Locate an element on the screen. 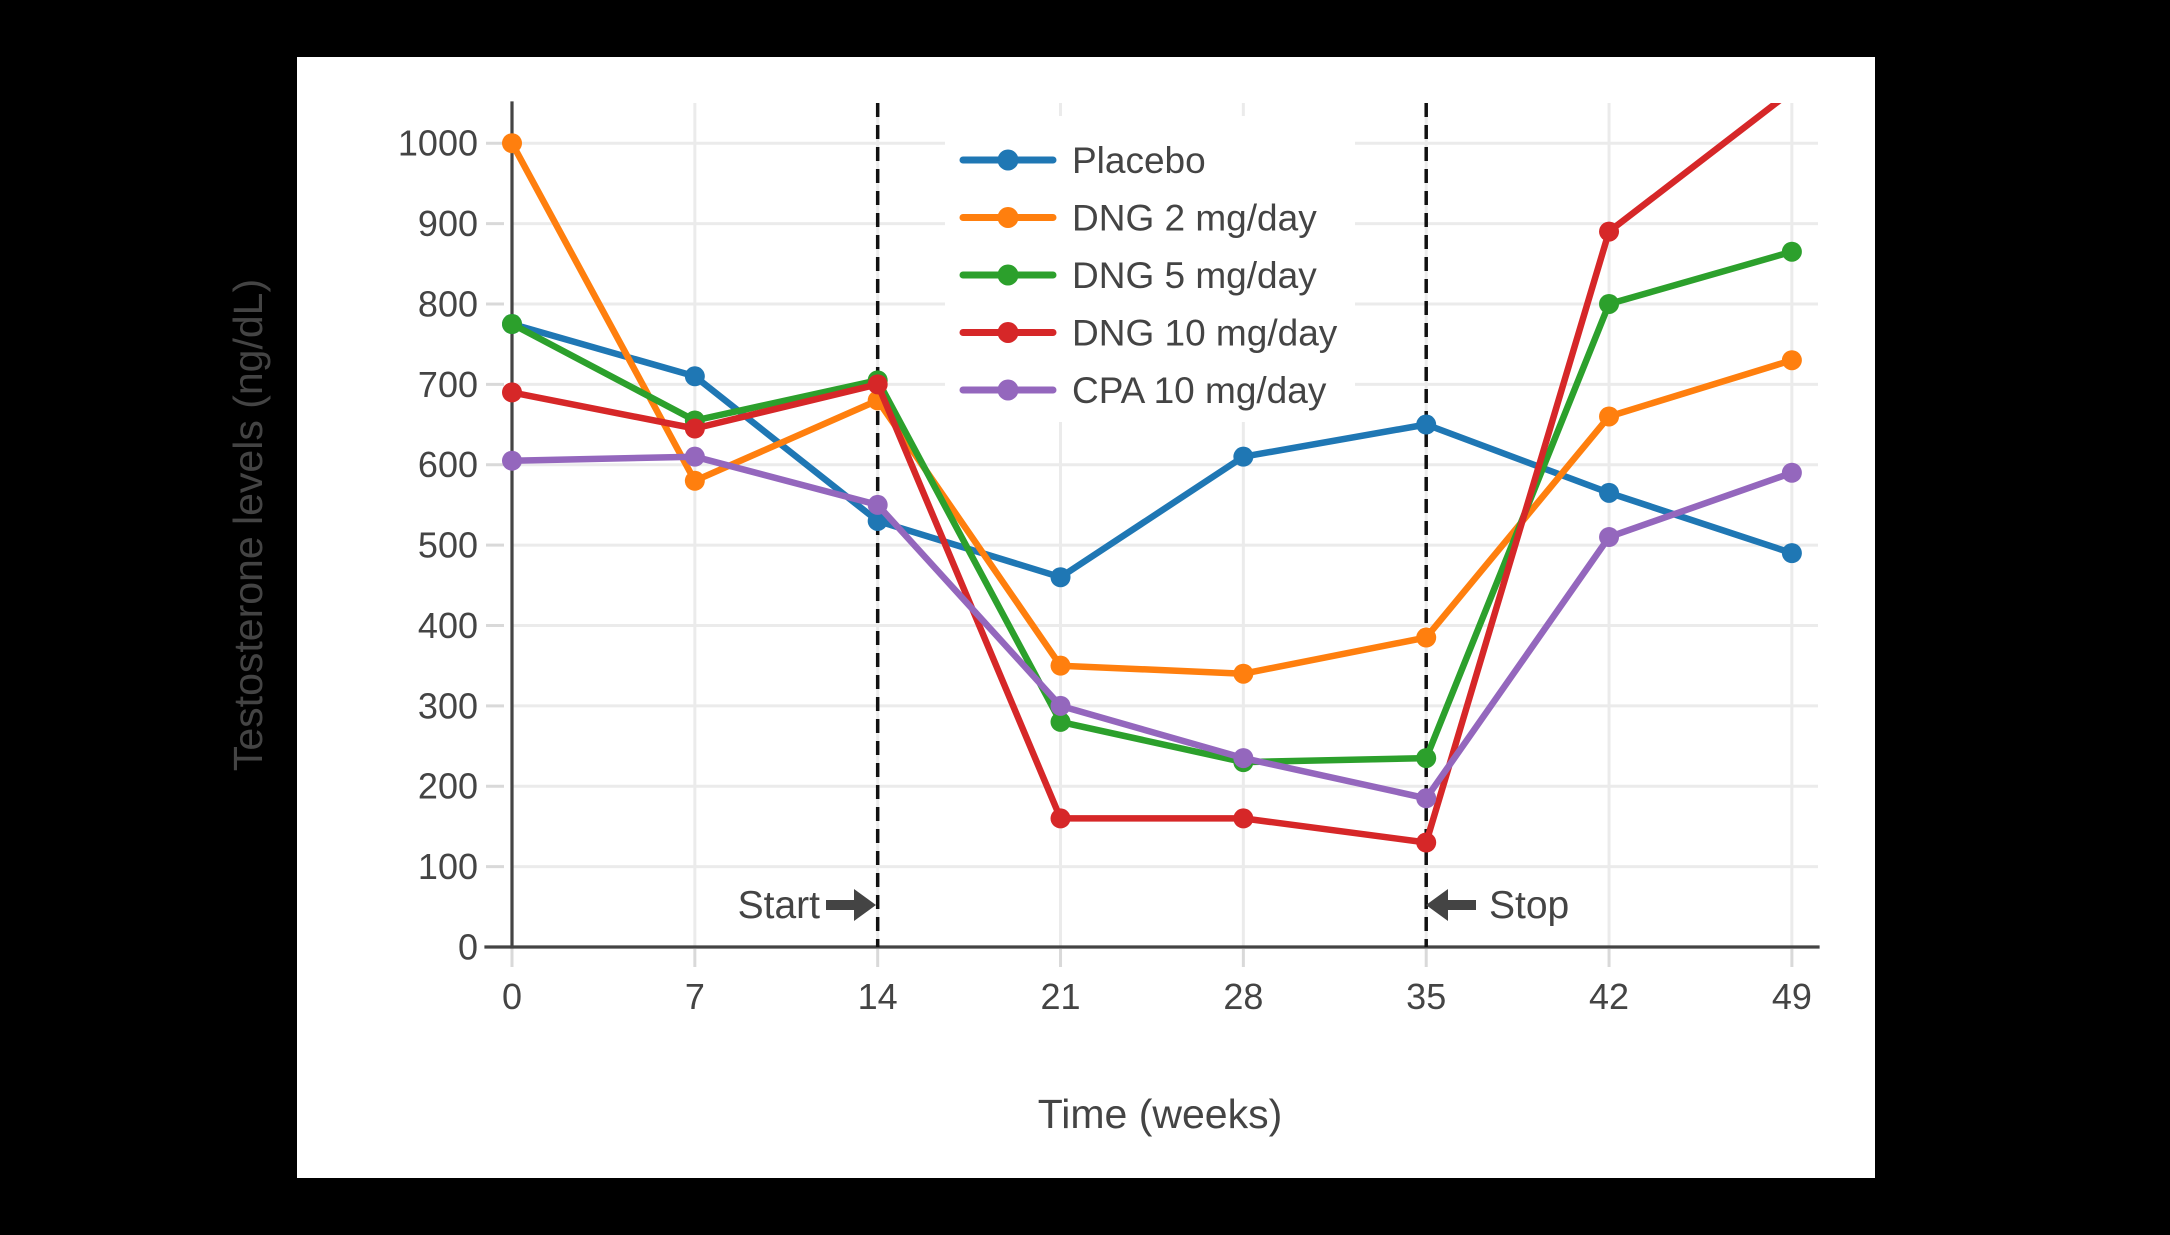  x-tick-label-14: 14 is located at coordinates (878, 996).